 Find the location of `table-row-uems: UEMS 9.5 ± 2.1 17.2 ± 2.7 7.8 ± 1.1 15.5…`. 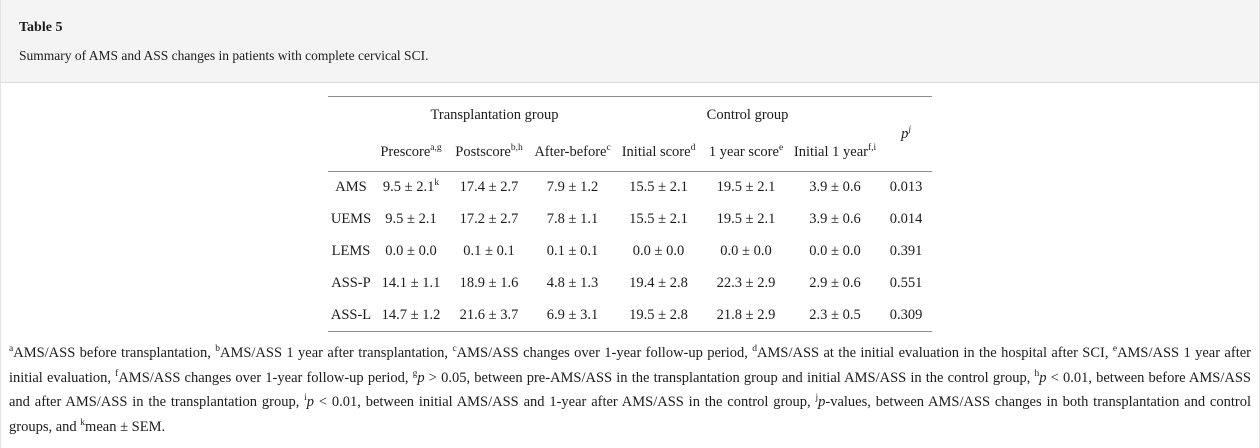

table-row-uems: UEMS 9.5 ± 2.1 17.2 ± 2.7 7.8 ± 1.1 15.5… is located at coordinates (630, 220).